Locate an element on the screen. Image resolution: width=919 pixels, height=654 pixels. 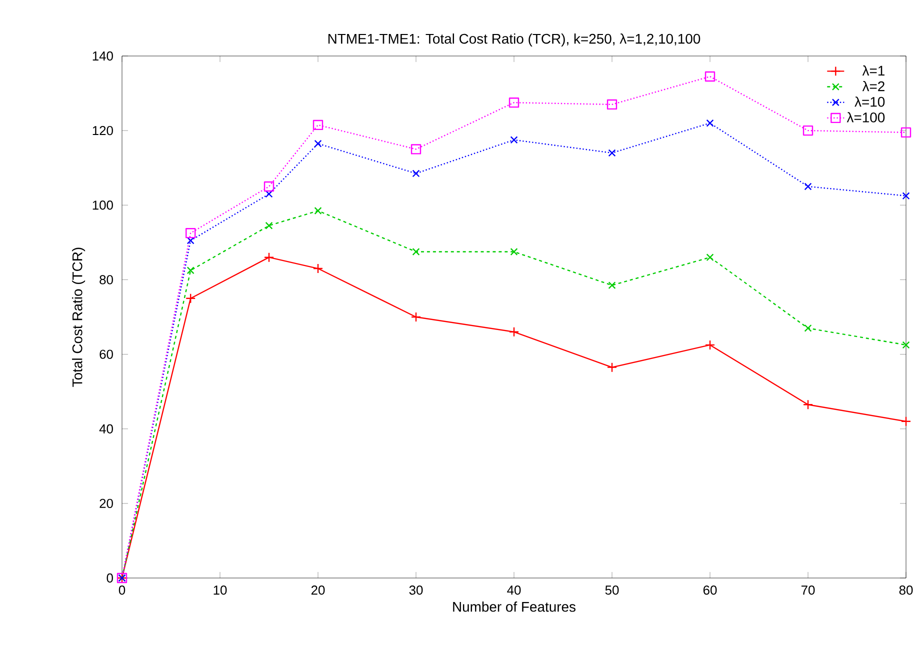
x-tick-label: 50 is located at coordinates (612, 590).